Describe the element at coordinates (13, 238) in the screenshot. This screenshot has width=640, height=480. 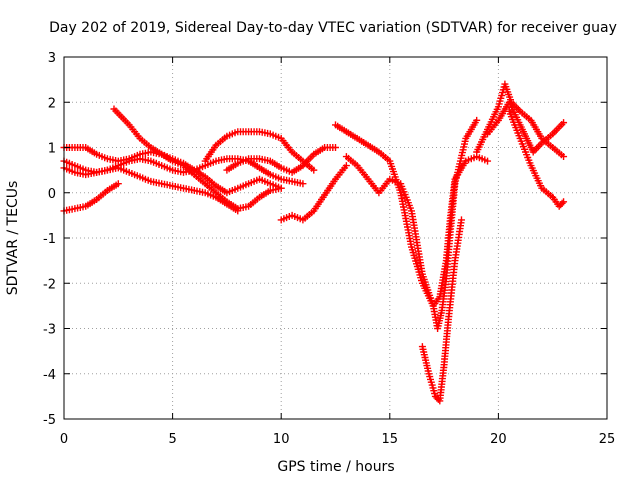
I see `y-axis-label: SDTVAR / TECUs` at that location.